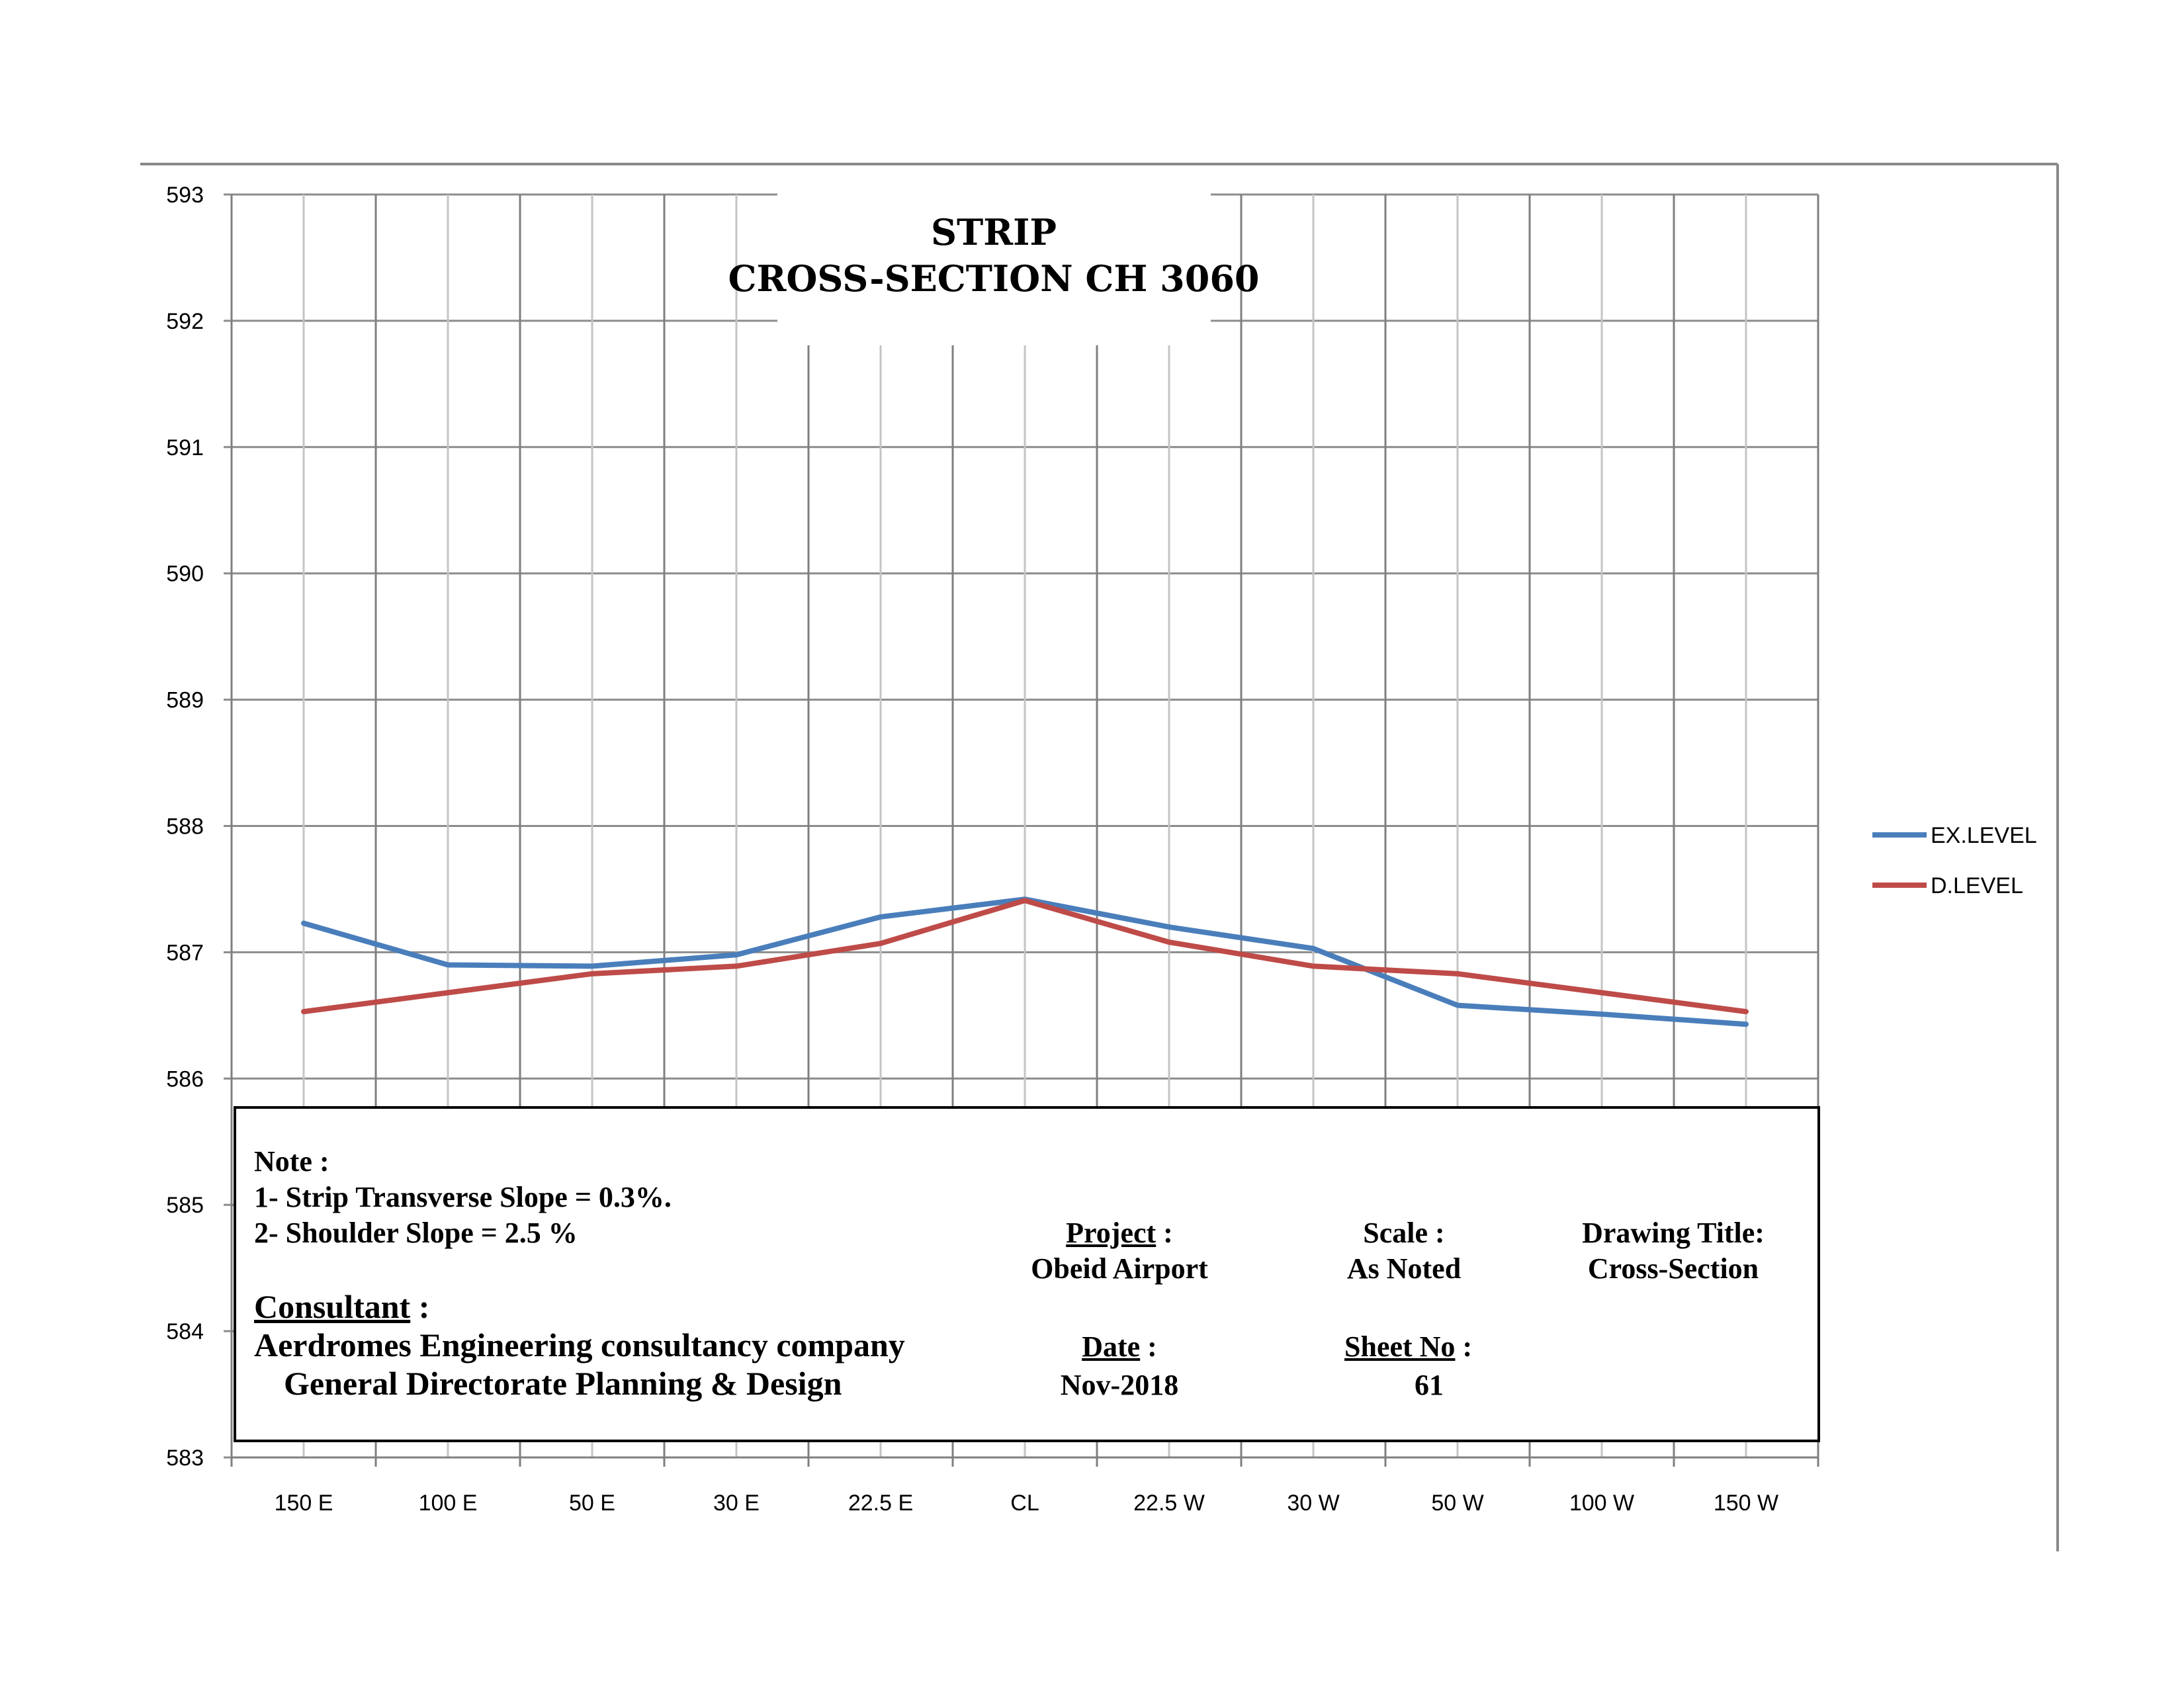  Describe the element at coordinates (1464, 1346) in the screenshot. I see `sheet-colon: :` at that location.